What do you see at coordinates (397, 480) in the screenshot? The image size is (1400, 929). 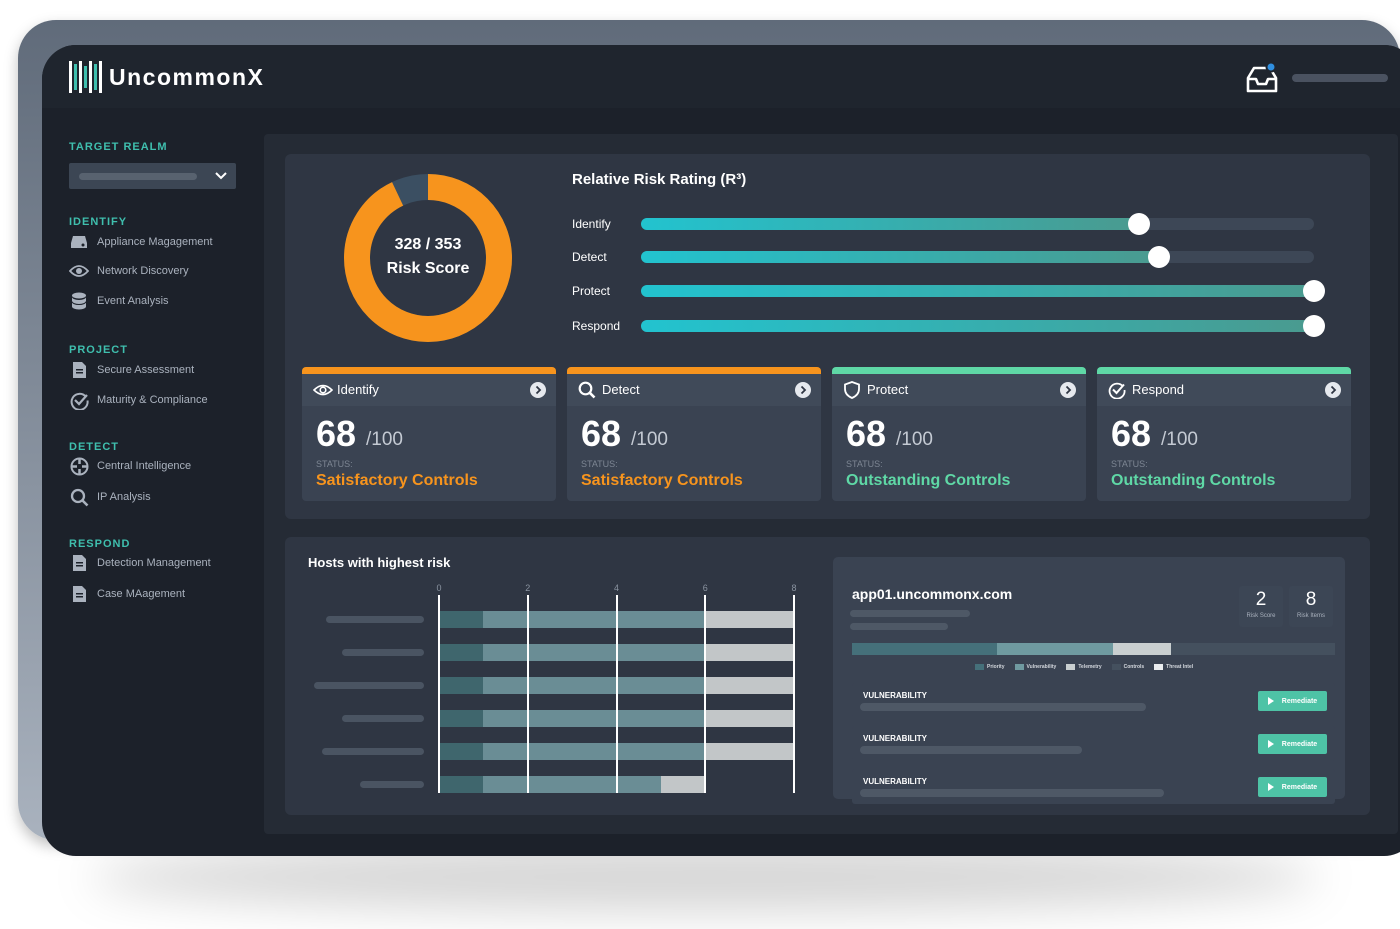 I see `card-status: Satisfactory Controls` at bounding box center [397, 480].